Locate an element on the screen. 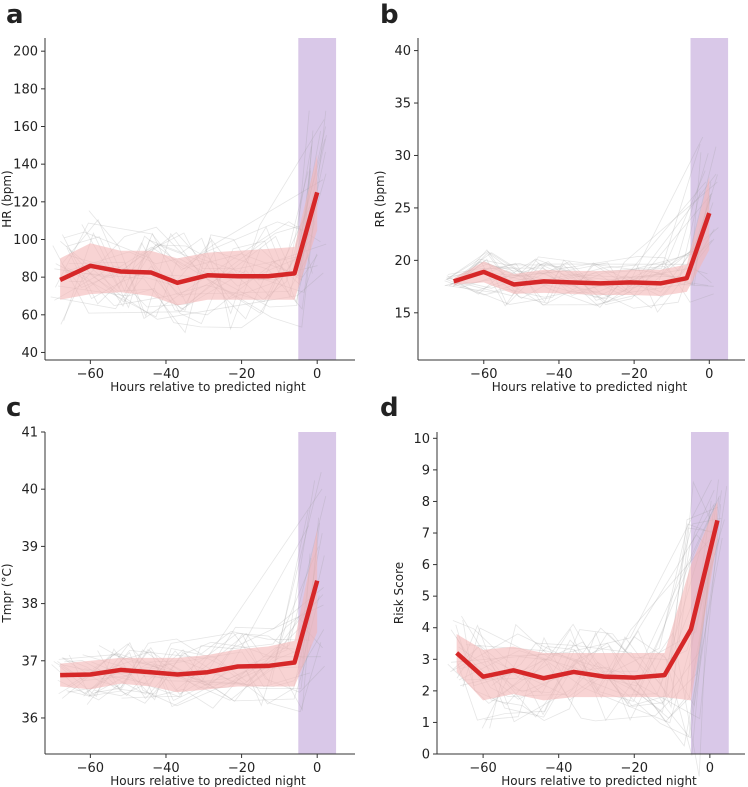 Image resolution: width=748 pixels, height=787 pixels. y-tick-label: 36 is located at coordinates (29, 718).